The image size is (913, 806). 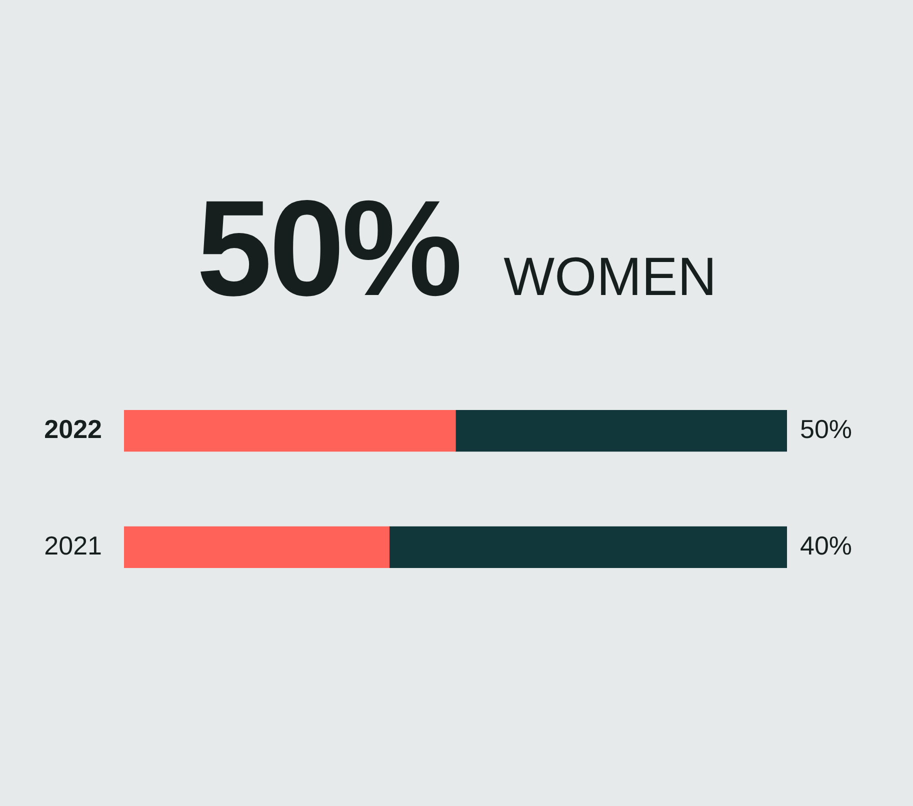 What do you see at coordinates (73, 545) in the screenshot?
I see `y-tick-label: 2021` at bounding box center [73, 545].